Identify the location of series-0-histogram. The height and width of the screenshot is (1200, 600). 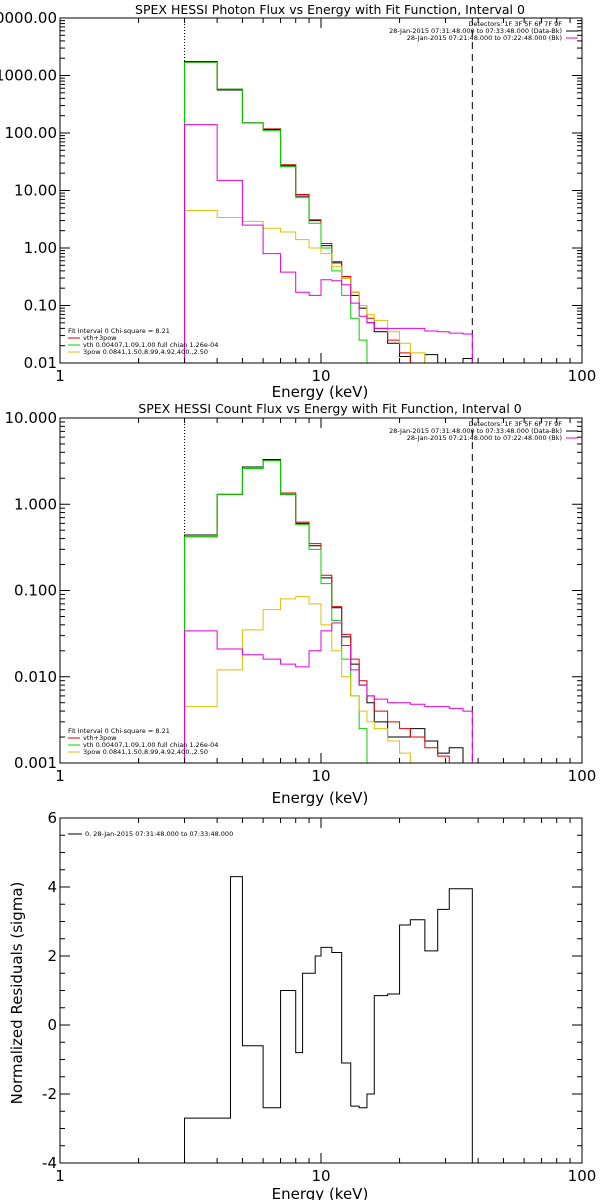
(328, 1019).